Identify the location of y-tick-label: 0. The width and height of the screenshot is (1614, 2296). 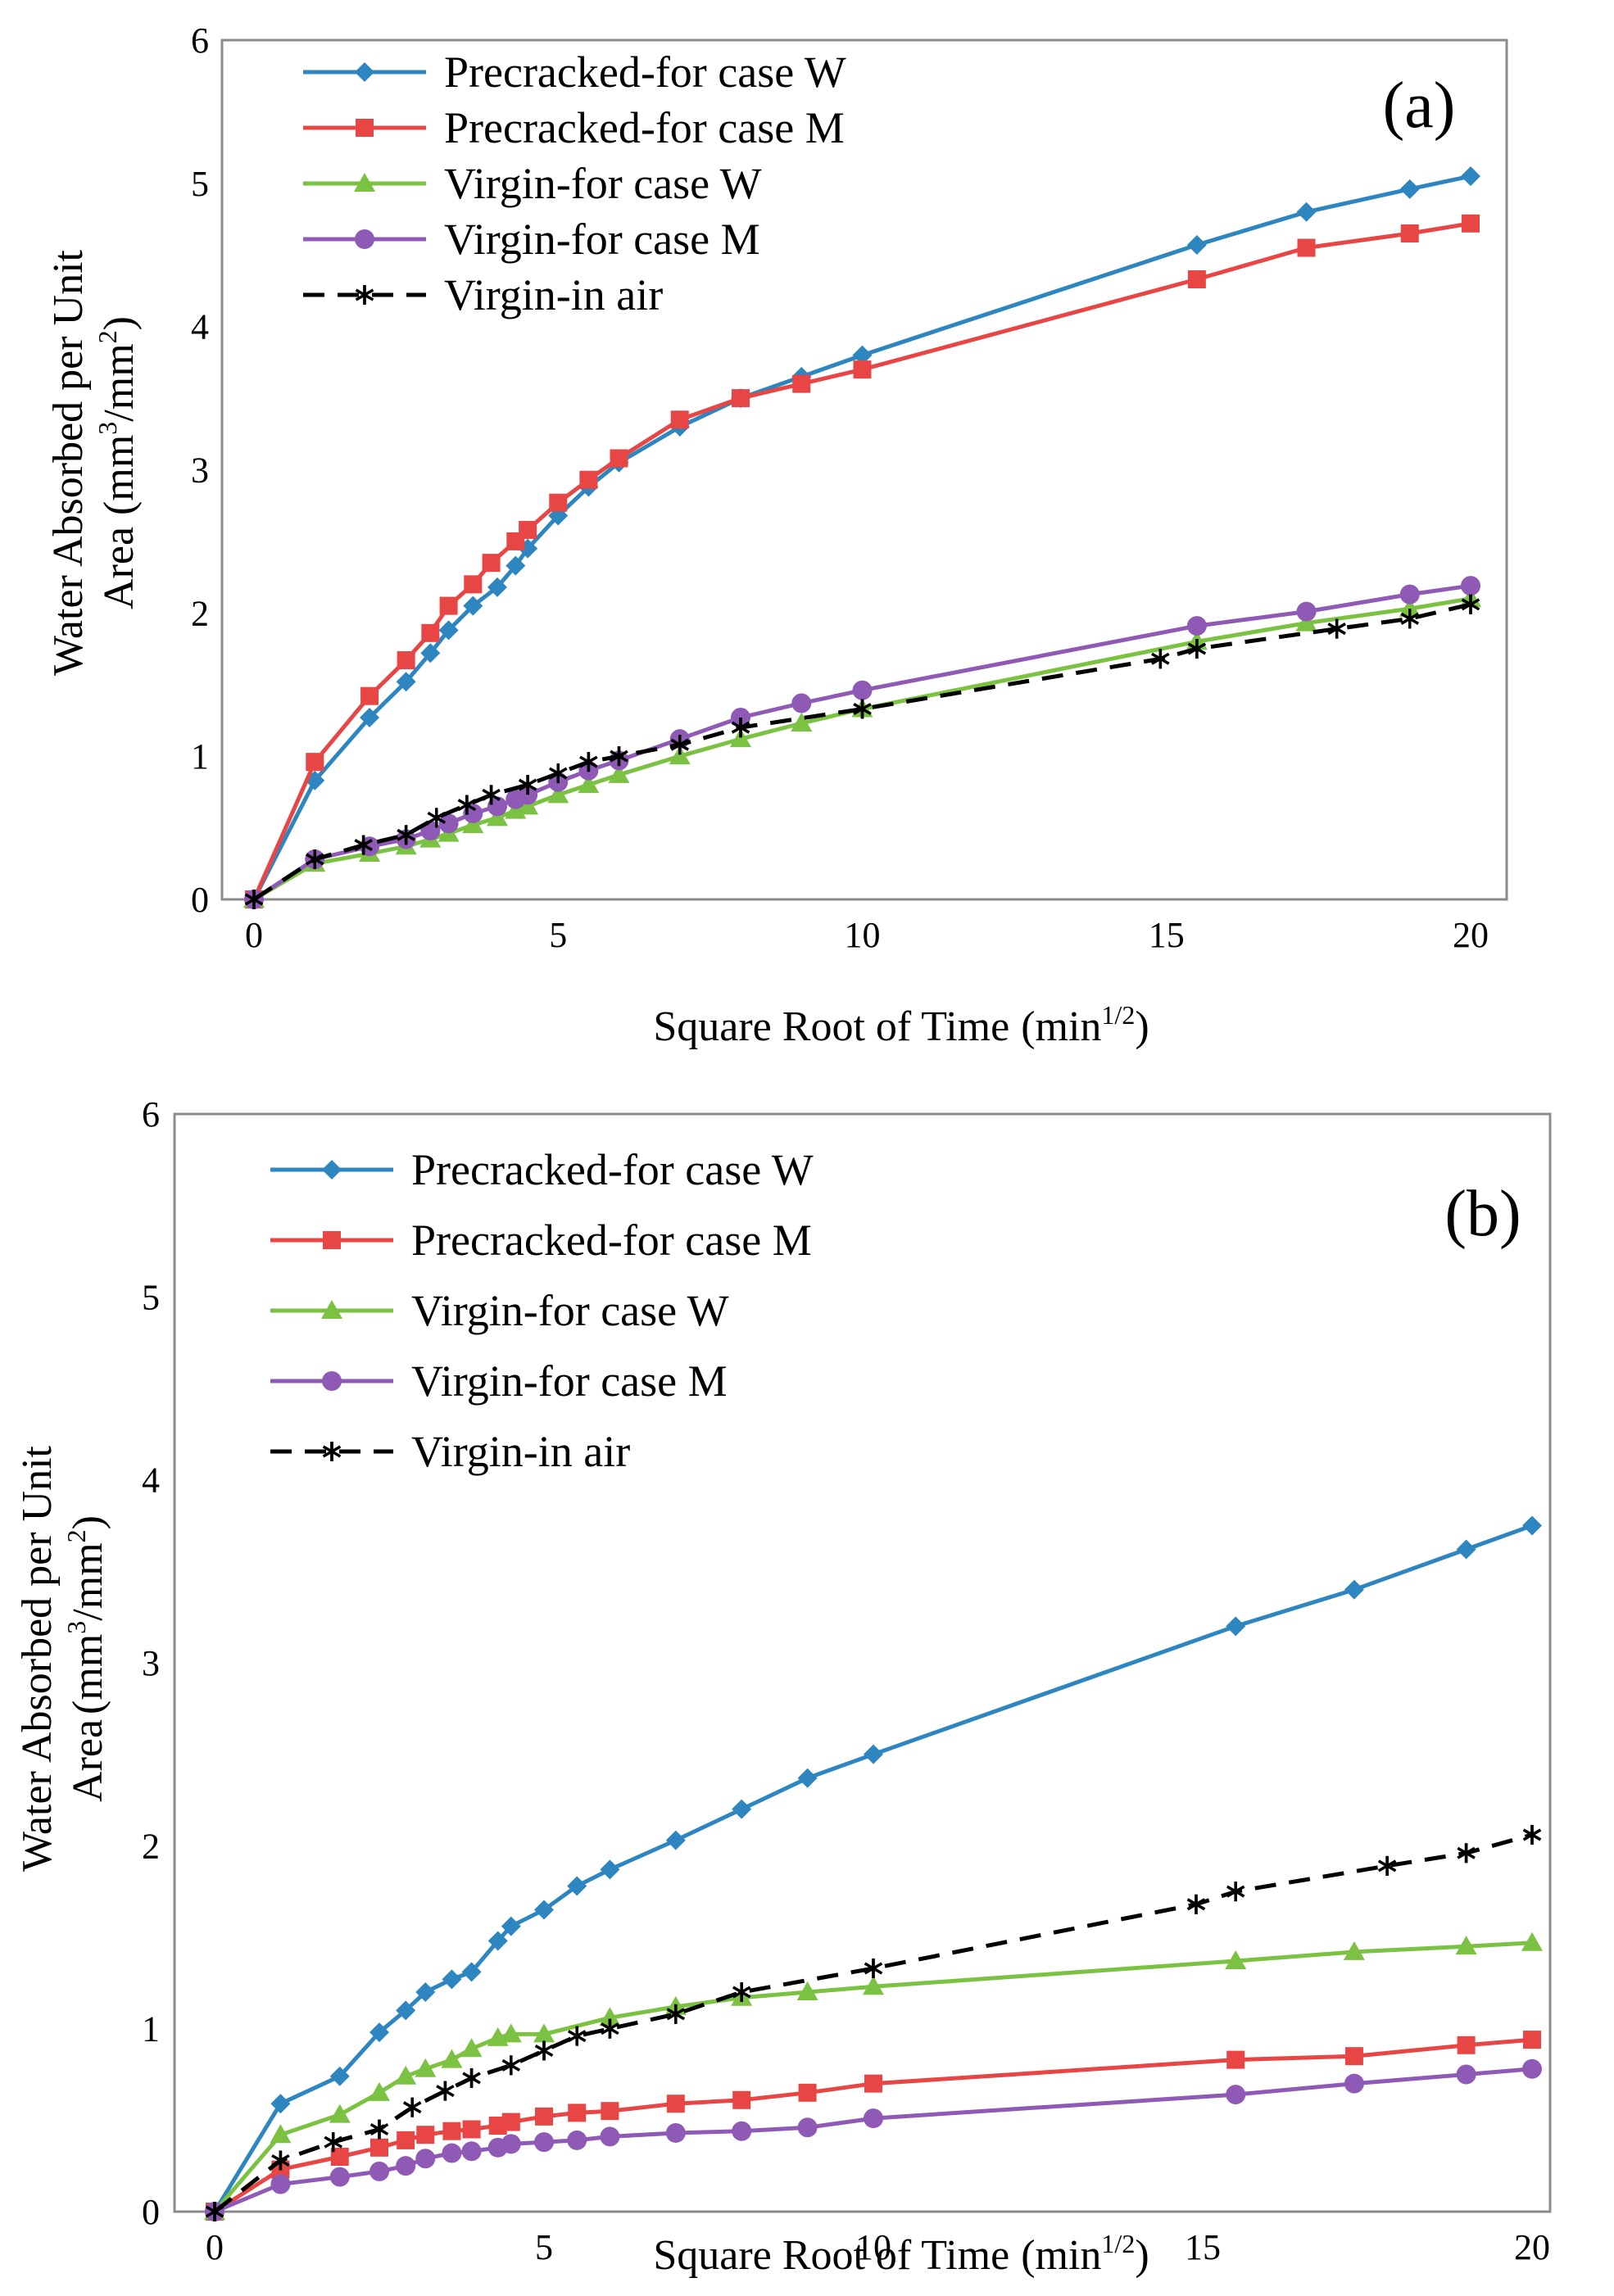
(200, 900).